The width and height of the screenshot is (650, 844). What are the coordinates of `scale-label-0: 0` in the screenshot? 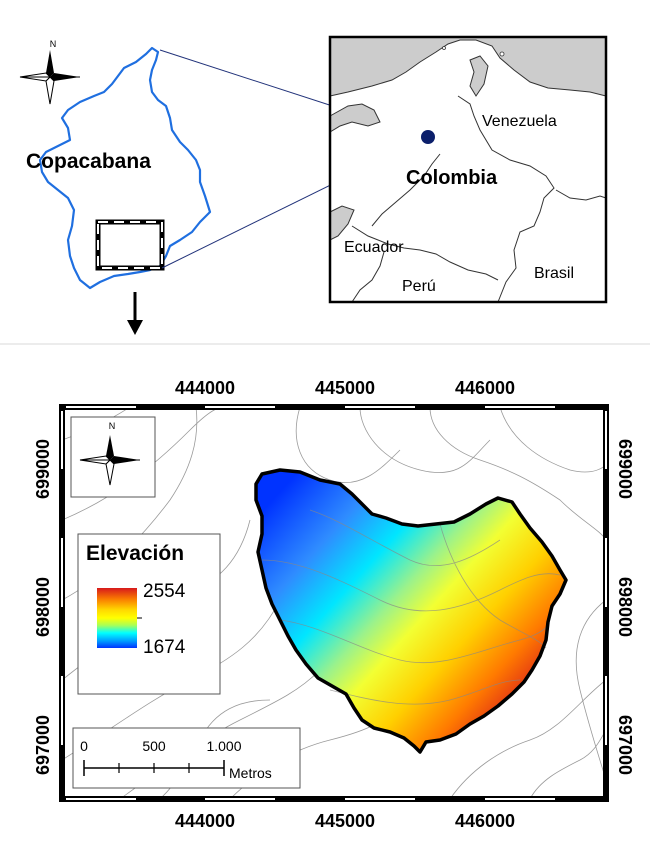 It's located at (84, 746).